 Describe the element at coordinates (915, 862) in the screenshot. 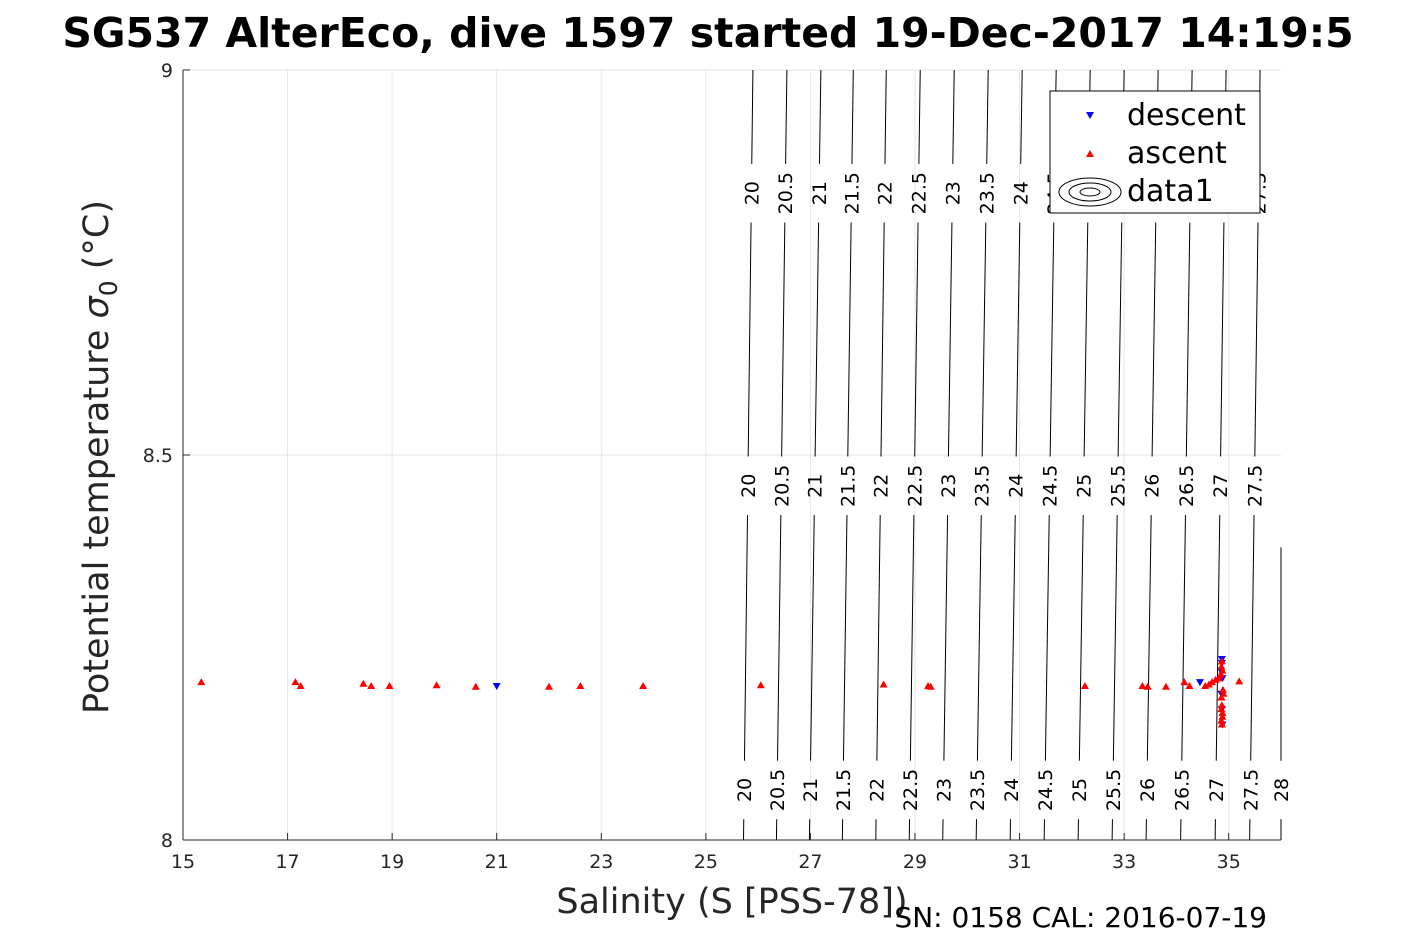

I see `x-tick-label: 29` at that location.